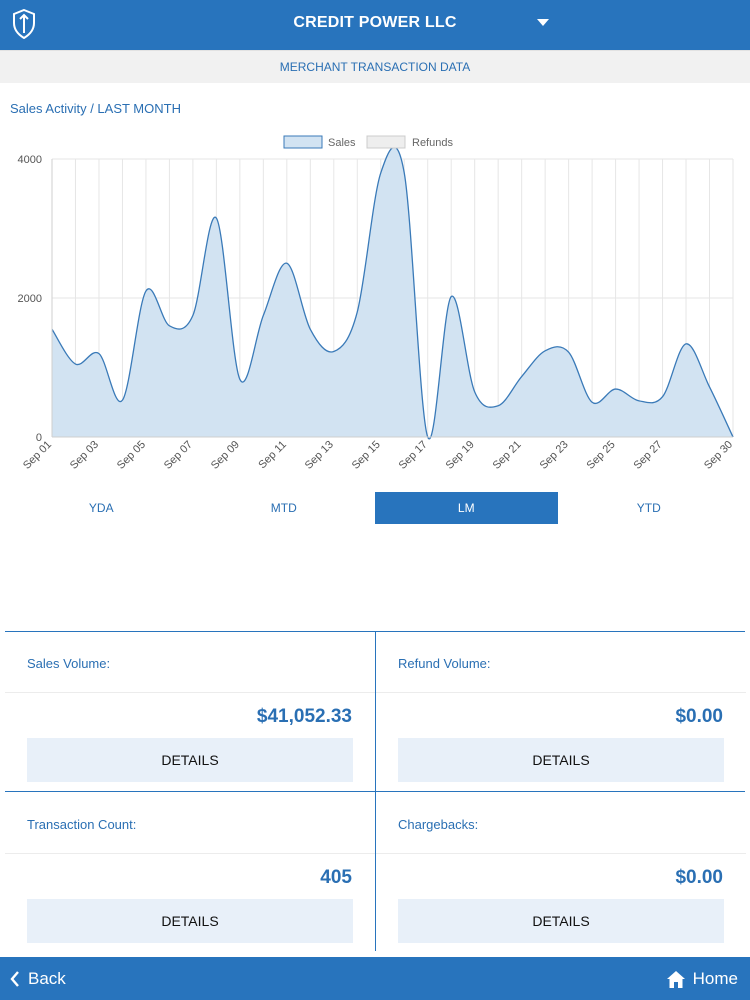 This screenshot has width=750, height=1000. Describe the element at coordinates (336, 877) in the screenshot. I see `transaction-count-value: 405` at that location.